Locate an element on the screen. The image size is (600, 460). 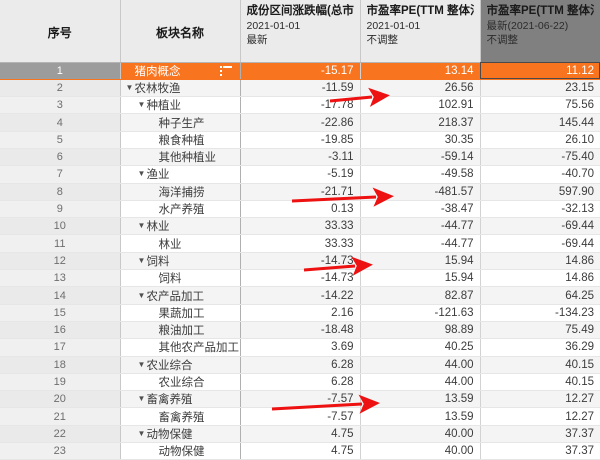
value-cell-c2: 30.35 is located at coordinates (420, 140).